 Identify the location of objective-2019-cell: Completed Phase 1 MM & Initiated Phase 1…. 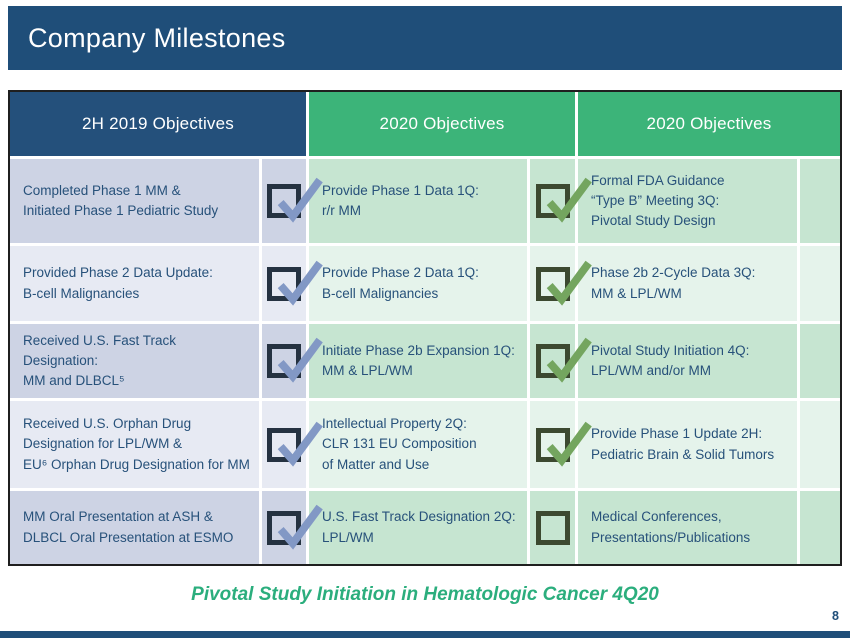
(134, 201).